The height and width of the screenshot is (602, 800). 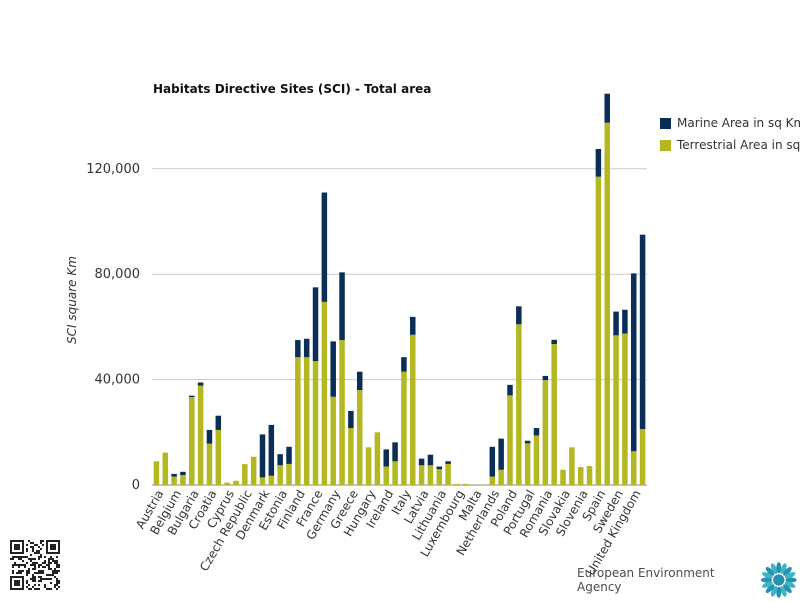 I want to click on y-tick-label: 40,000, so click(x=118, y=380).